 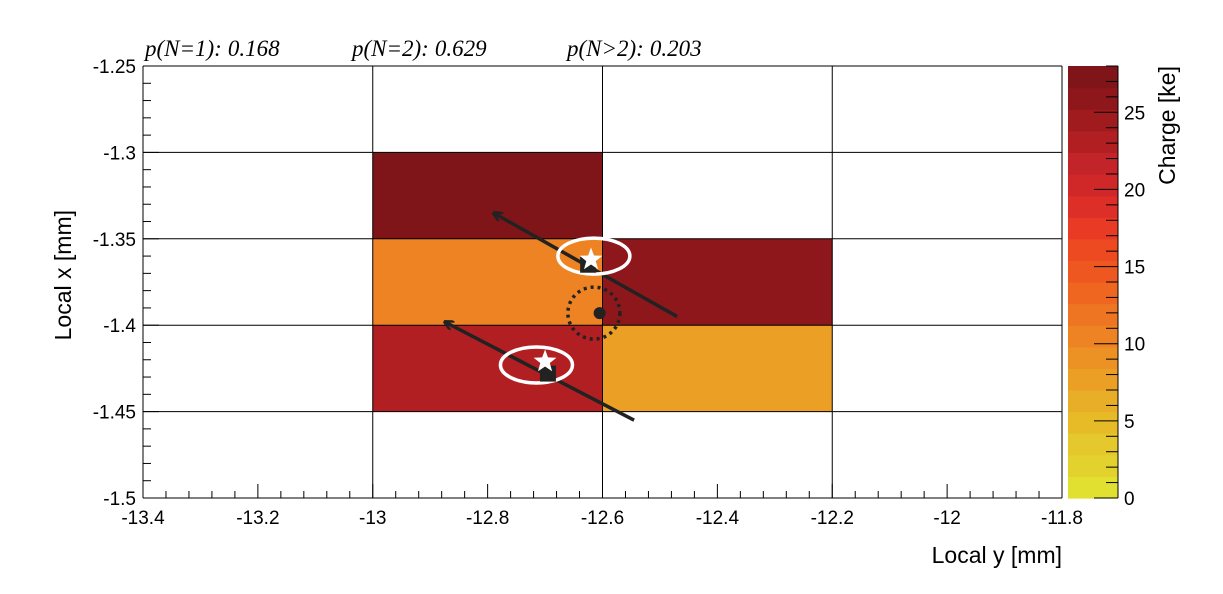 I want to click on annotation-p-n-gt2: p(N>2): 0.203, so click(x=633, y=48).